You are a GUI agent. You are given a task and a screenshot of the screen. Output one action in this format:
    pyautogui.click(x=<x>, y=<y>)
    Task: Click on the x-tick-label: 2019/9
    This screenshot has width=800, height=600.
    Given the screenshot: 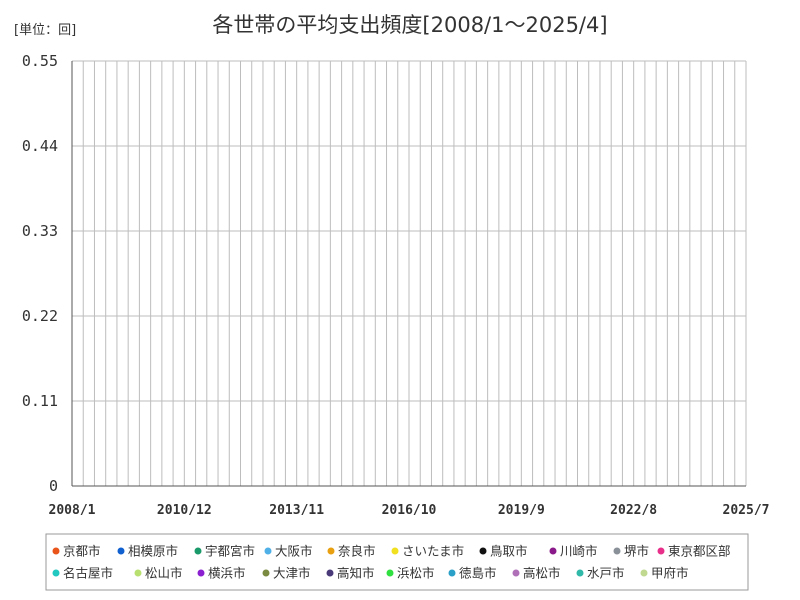 What is the action you would take?
    pyautogui.click(x=521, y=510)
    